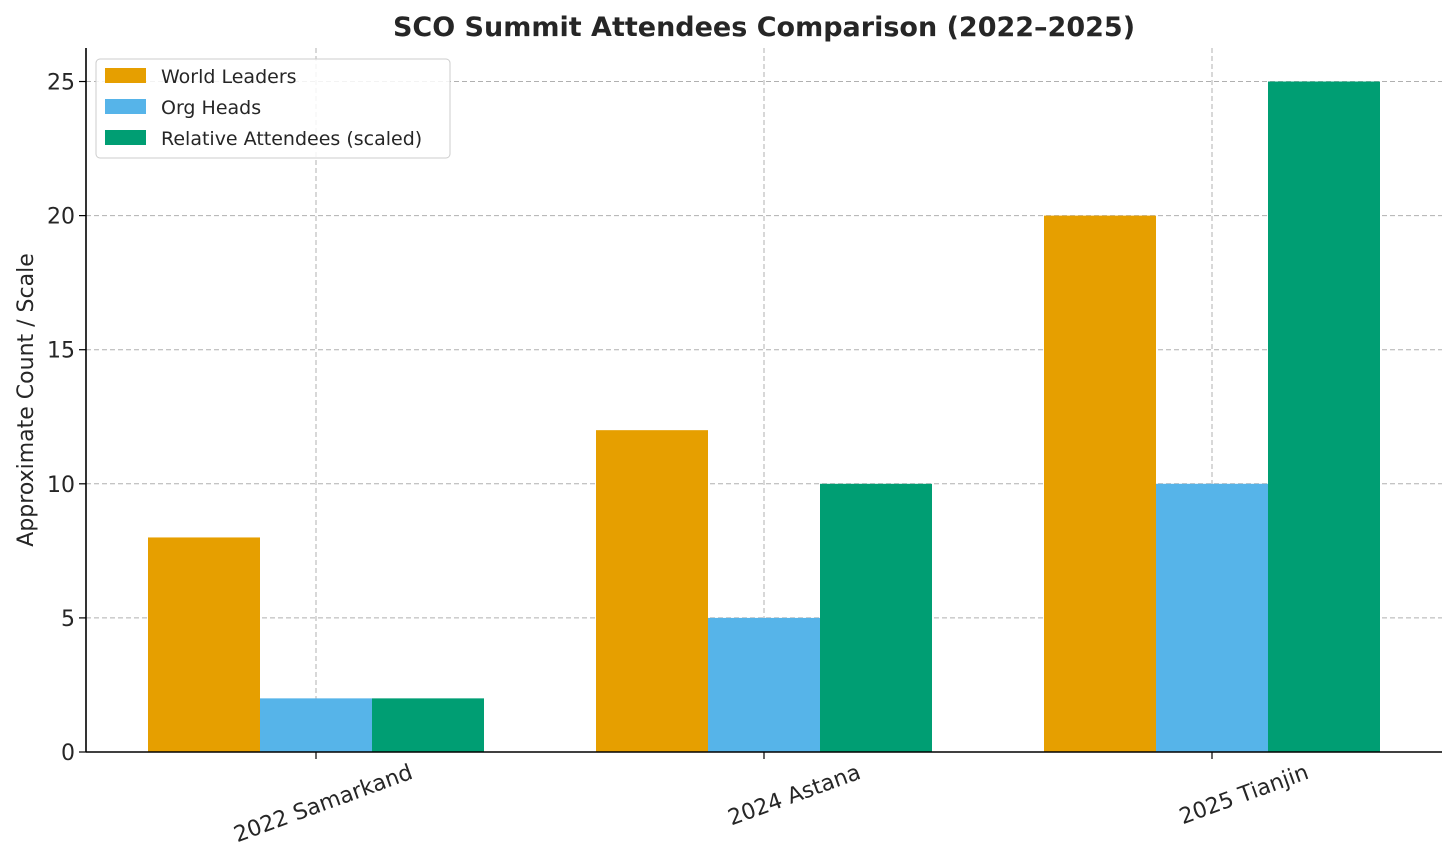 This screenshot has width=1456, height=868. I want to click on x-tick-label: 2024 Astana, so click(794, 795).